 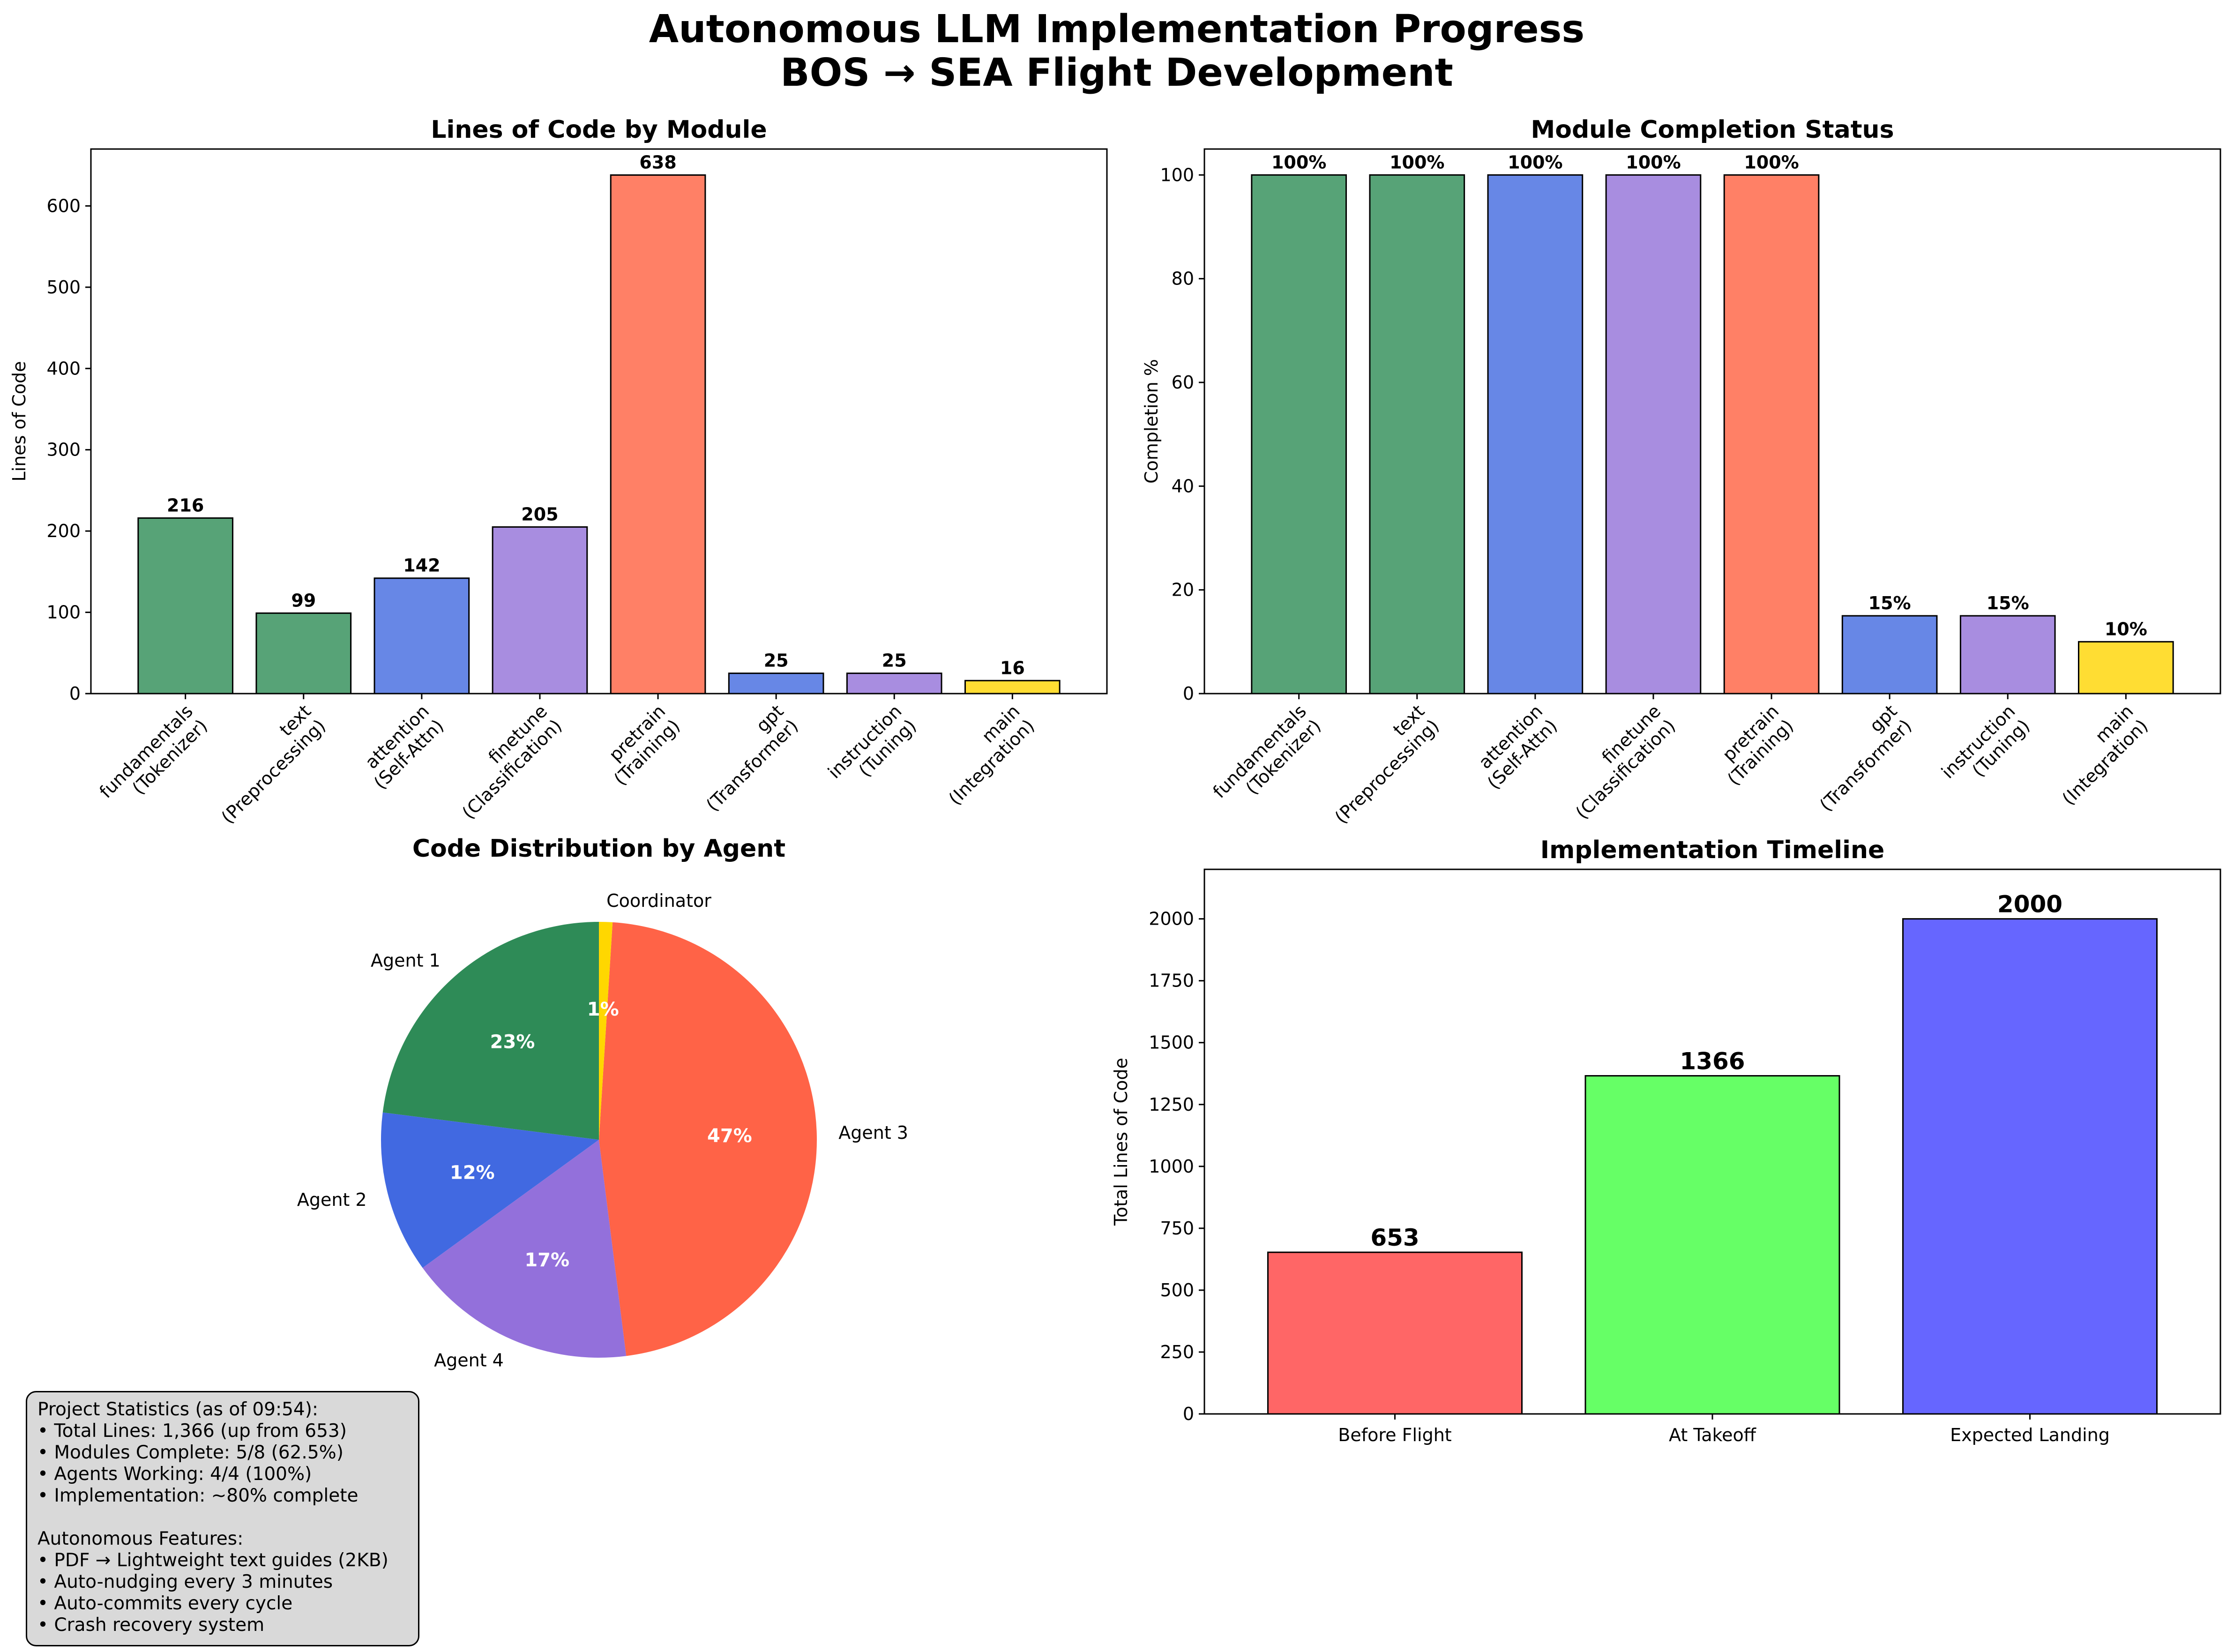 What do you see at coordinates (1712, 1435) in the screenshot?
I see `x-tick-label: At Takeoff` at bounding box center [1712, 1435].